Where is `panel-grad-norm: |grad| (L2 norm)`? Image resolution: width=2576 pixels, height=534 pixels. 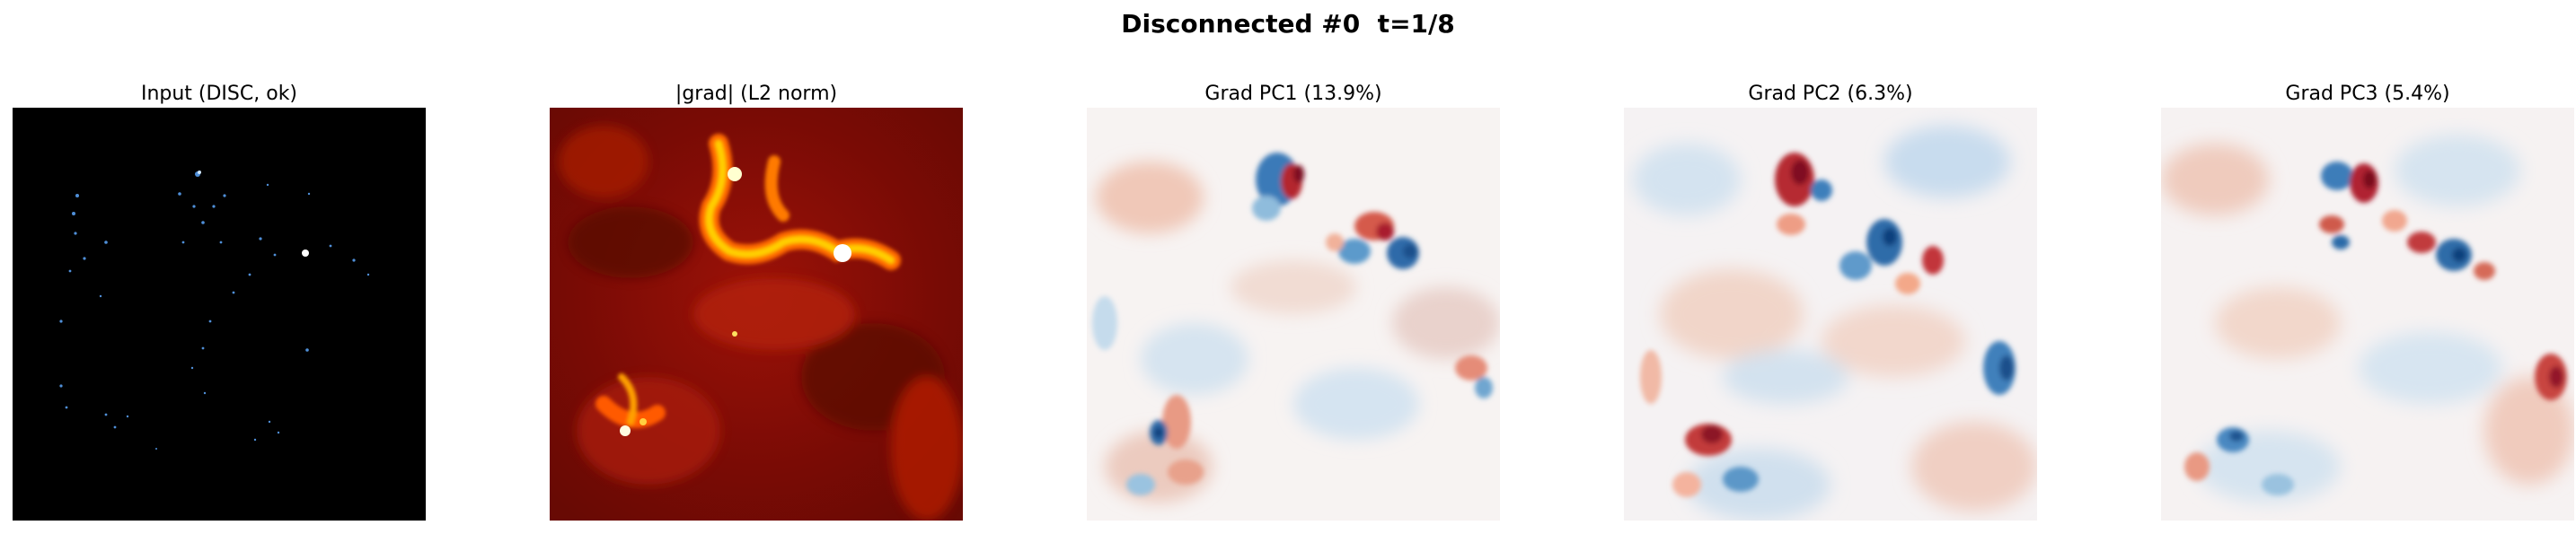 panel-grad-norm: |grad| (L2 norm) is located at coordinates (756, 301).